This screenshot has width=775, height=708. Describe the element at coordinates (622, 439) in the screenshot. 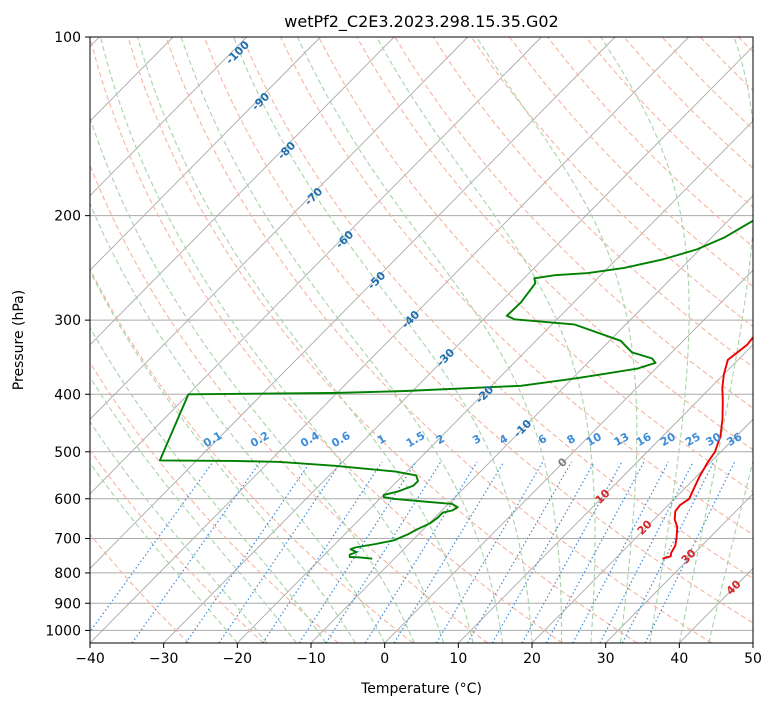

I see `mixing-ratio-label: 13` at that location.